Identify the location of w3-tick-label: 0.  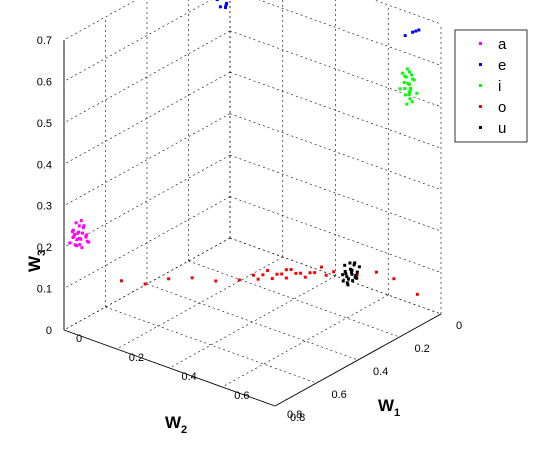
(49, 331).